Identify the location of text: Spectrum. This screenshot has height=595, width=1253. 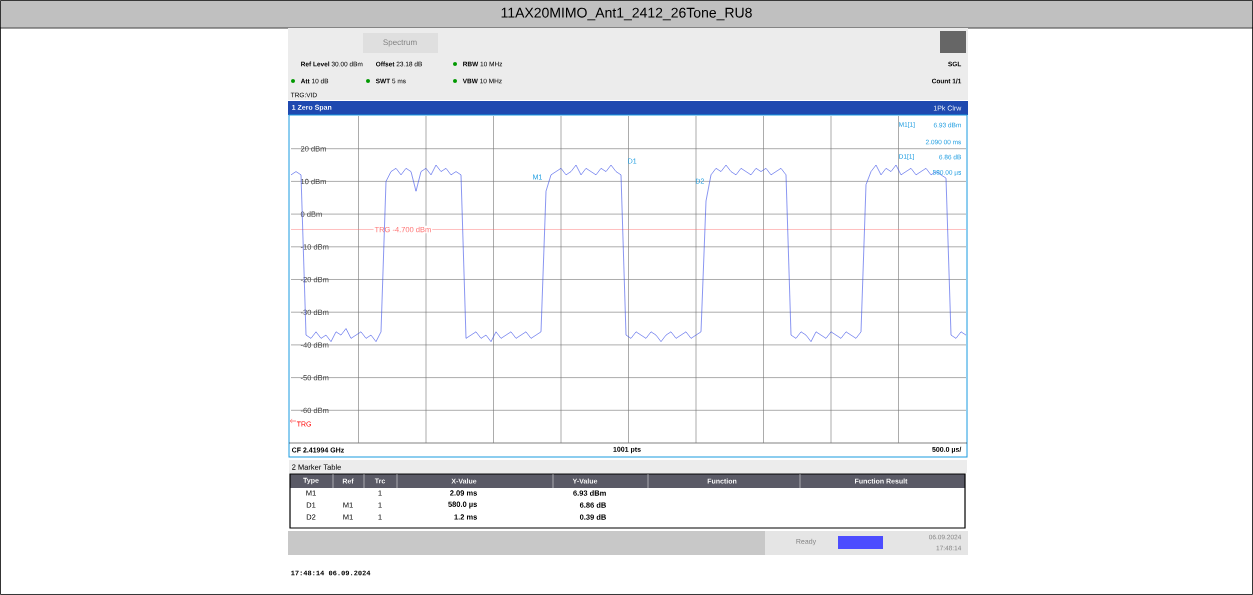
(400, 43).